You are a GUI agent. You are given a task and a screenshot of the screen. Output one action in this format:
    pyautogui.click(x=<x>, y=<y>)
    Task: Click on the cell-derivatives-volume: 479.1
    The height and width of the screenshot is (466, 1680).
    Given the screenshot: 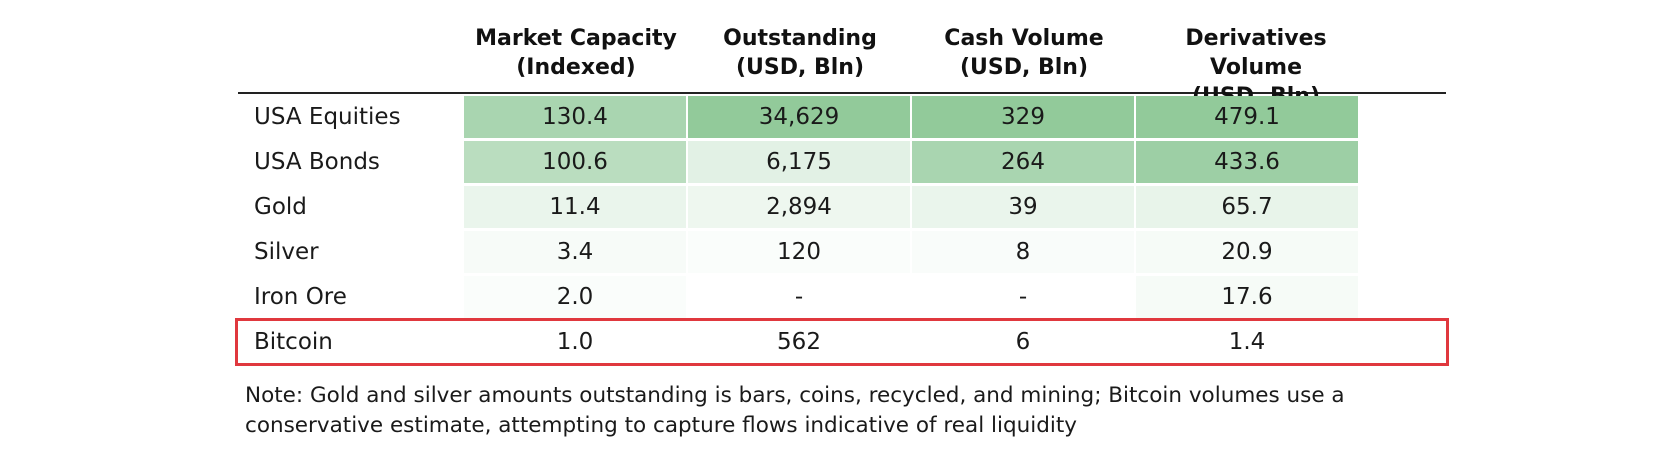 What is the action you would take?
    pyautogui.click(x=1247, y=117)
    